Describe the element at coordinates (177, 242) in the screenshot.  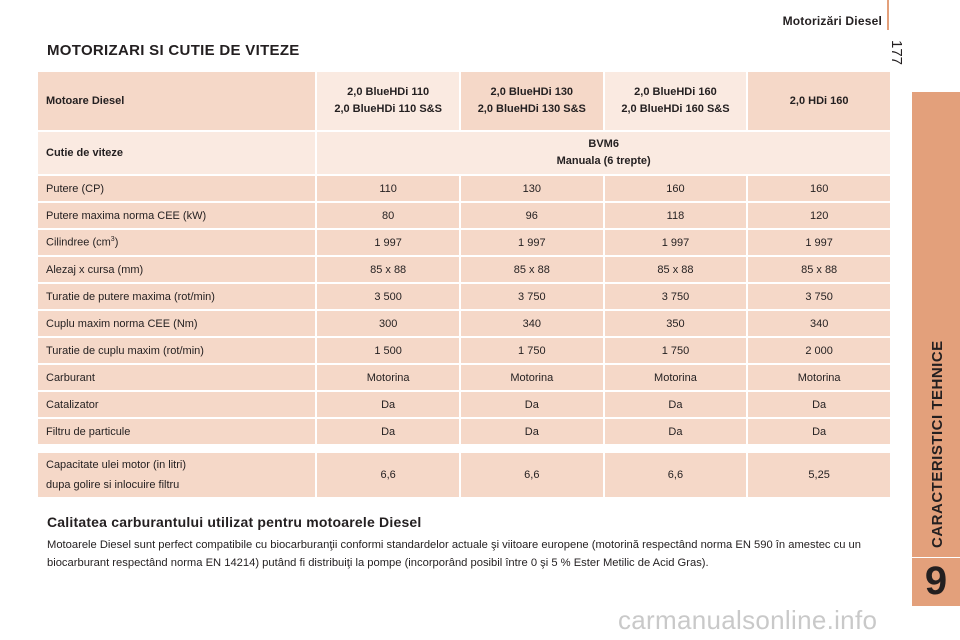
I see `row-label: Cilindree (cm3)` at that location.